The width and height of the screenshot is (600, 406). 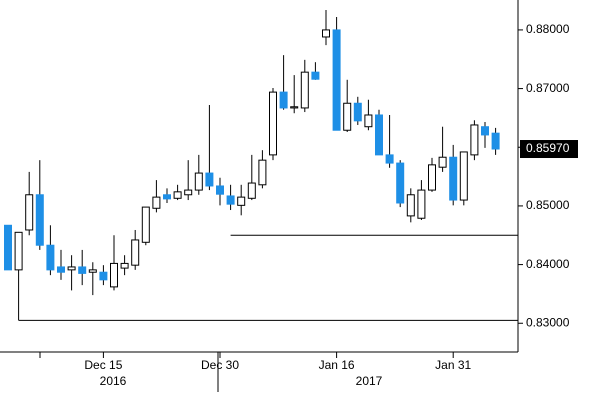 What do you see at coordinates (548, 29) in the screenshot?
I see `y-tick-label: 0.88000` at bounding box center [548, 29].